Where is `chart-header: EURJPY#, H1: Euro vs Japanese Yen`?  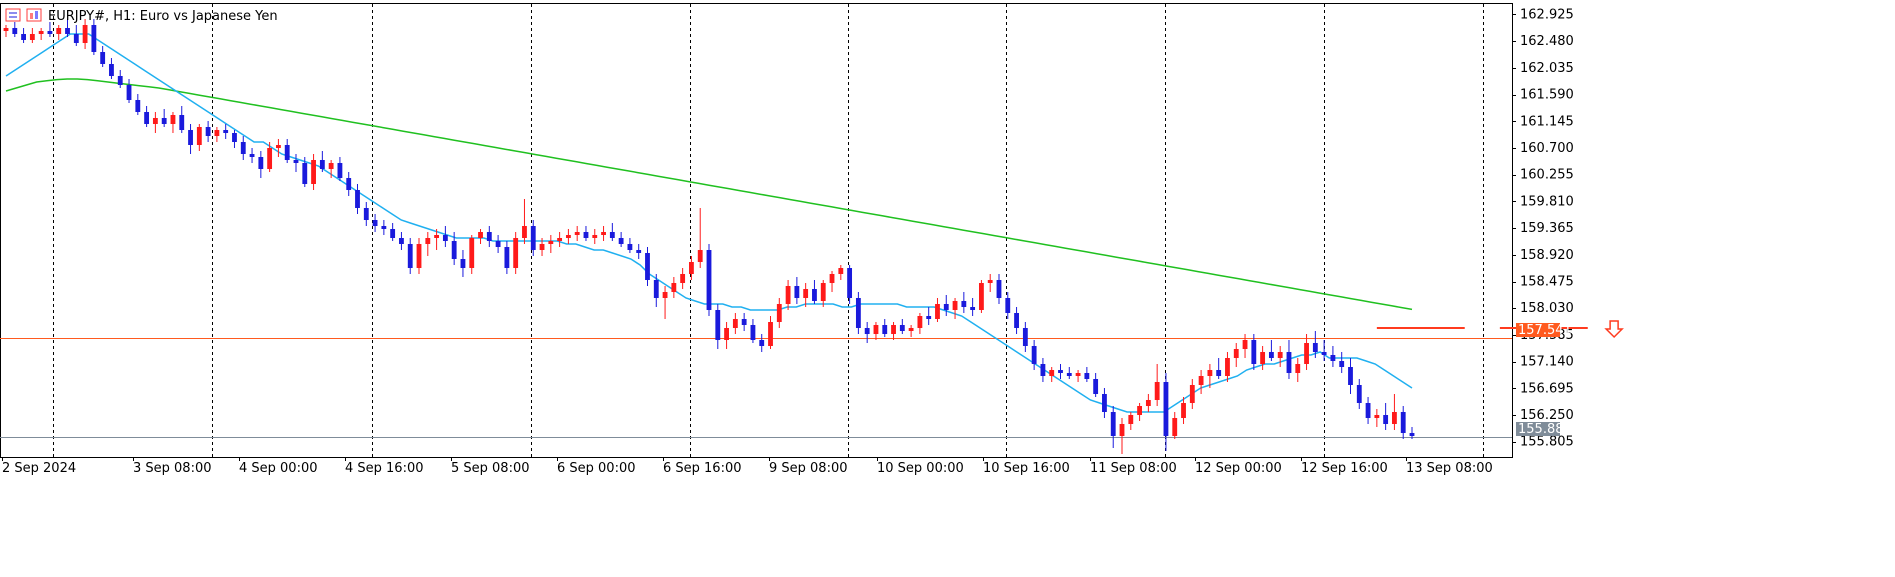
chart-header: EURJPY#, H1: Euro vs Japanese Yen is located at coordinates (141, 16).